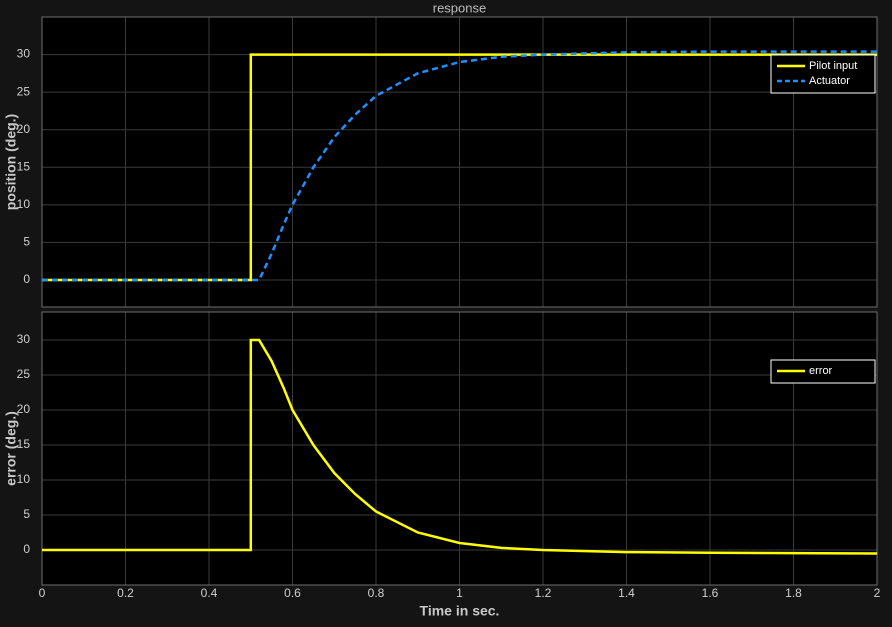  What do you see at coordinates (626, 593) in the screenshot?
I see `x-tick-label: 1.4` at bounding box center [626, 593].